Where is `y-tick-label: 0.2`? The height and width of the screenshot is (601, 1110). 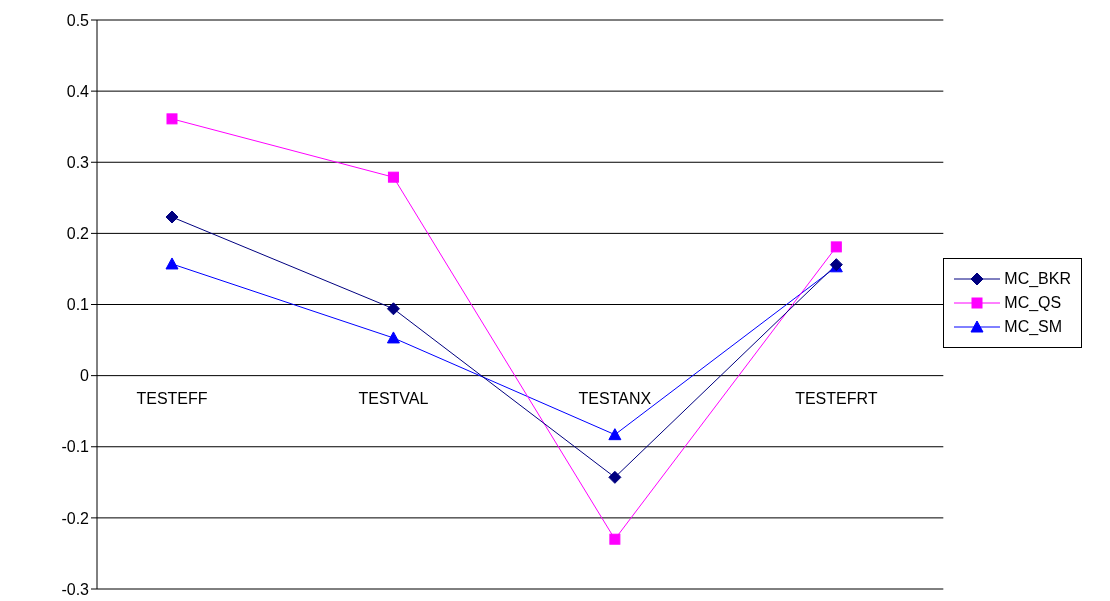
y-tick-label: 0.2 is located at coordinates (78, 234).